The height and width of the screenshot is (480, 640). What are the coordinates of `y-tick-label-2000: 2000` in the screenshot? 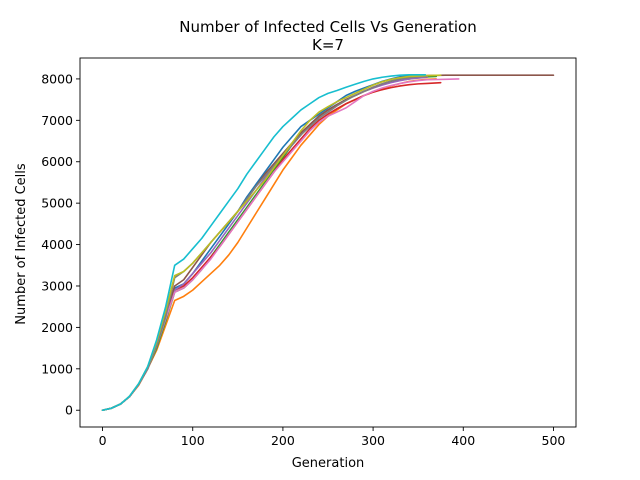 It's located at (57, 327).